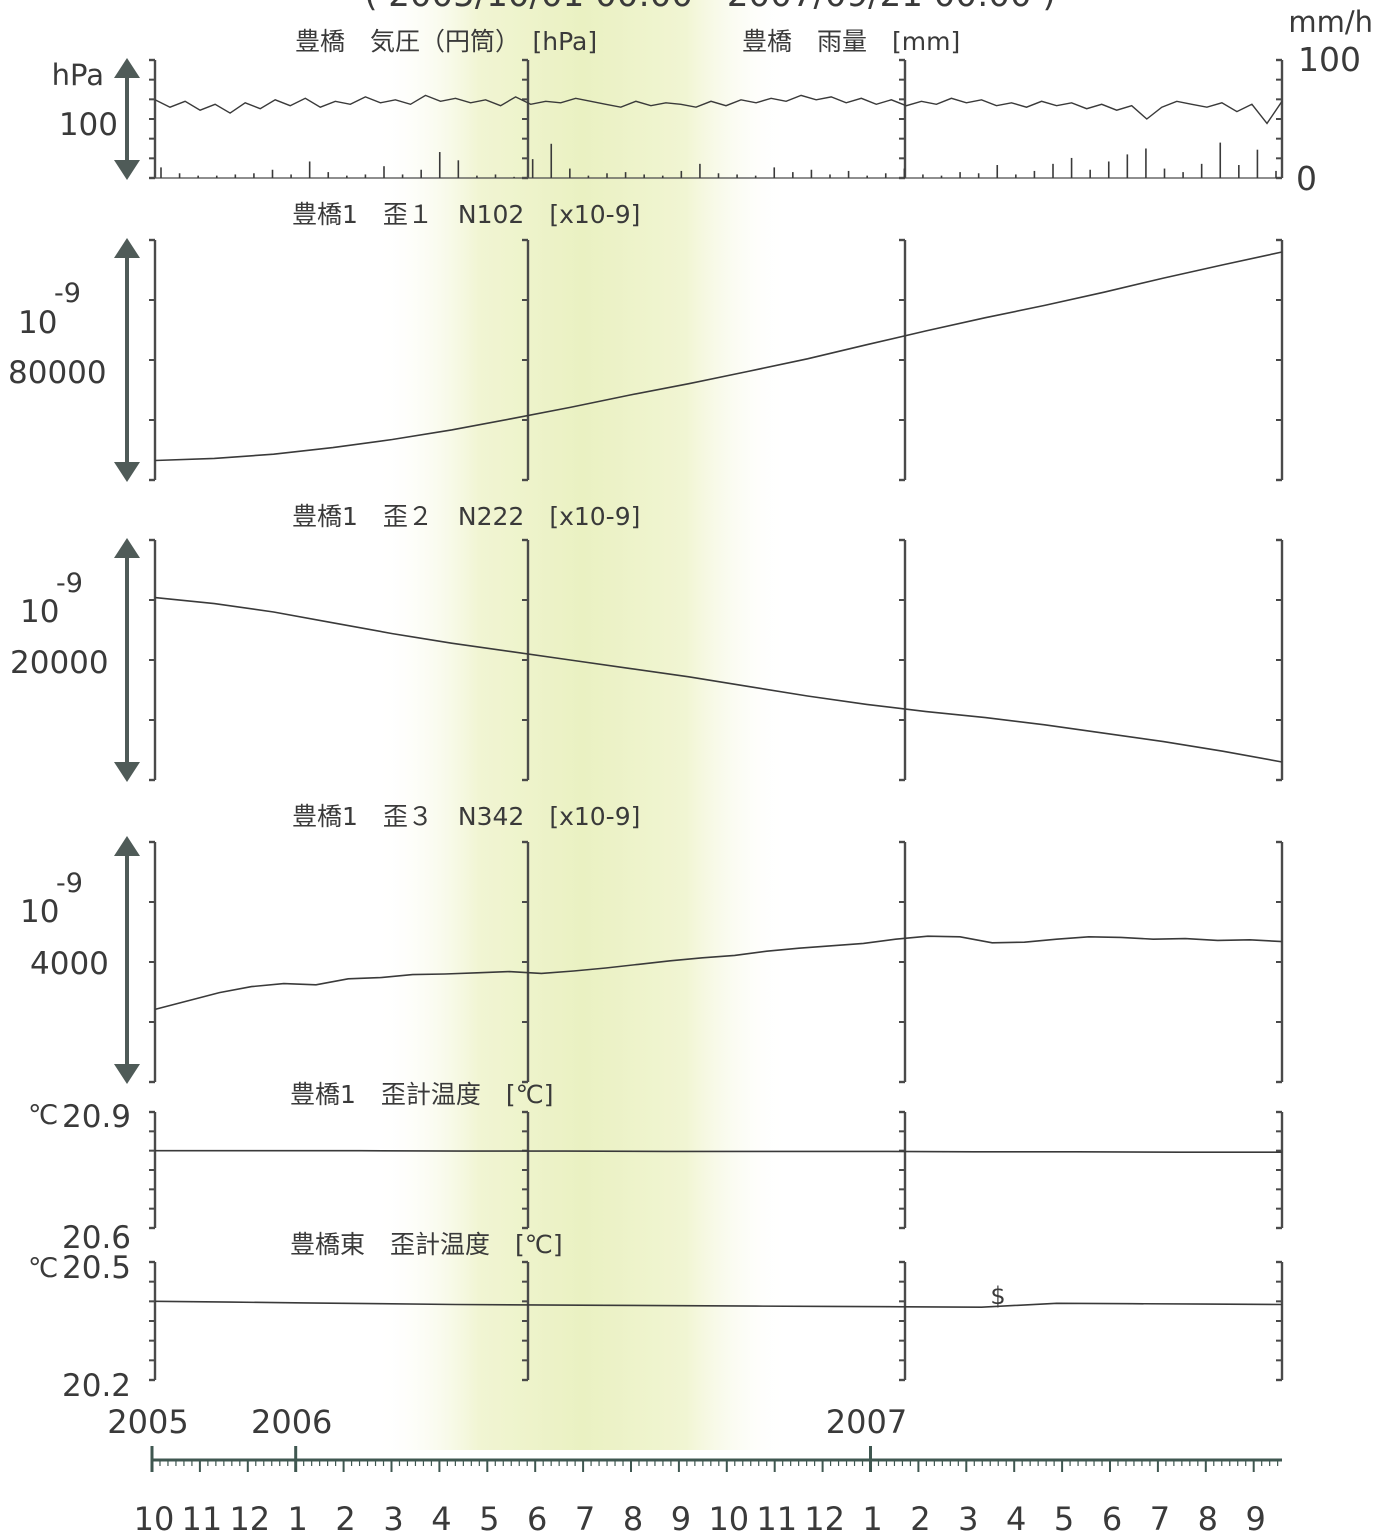  I want to click on strain2-title: 豊橋1 歪２ N222 [x10-9], so click(466, 516).